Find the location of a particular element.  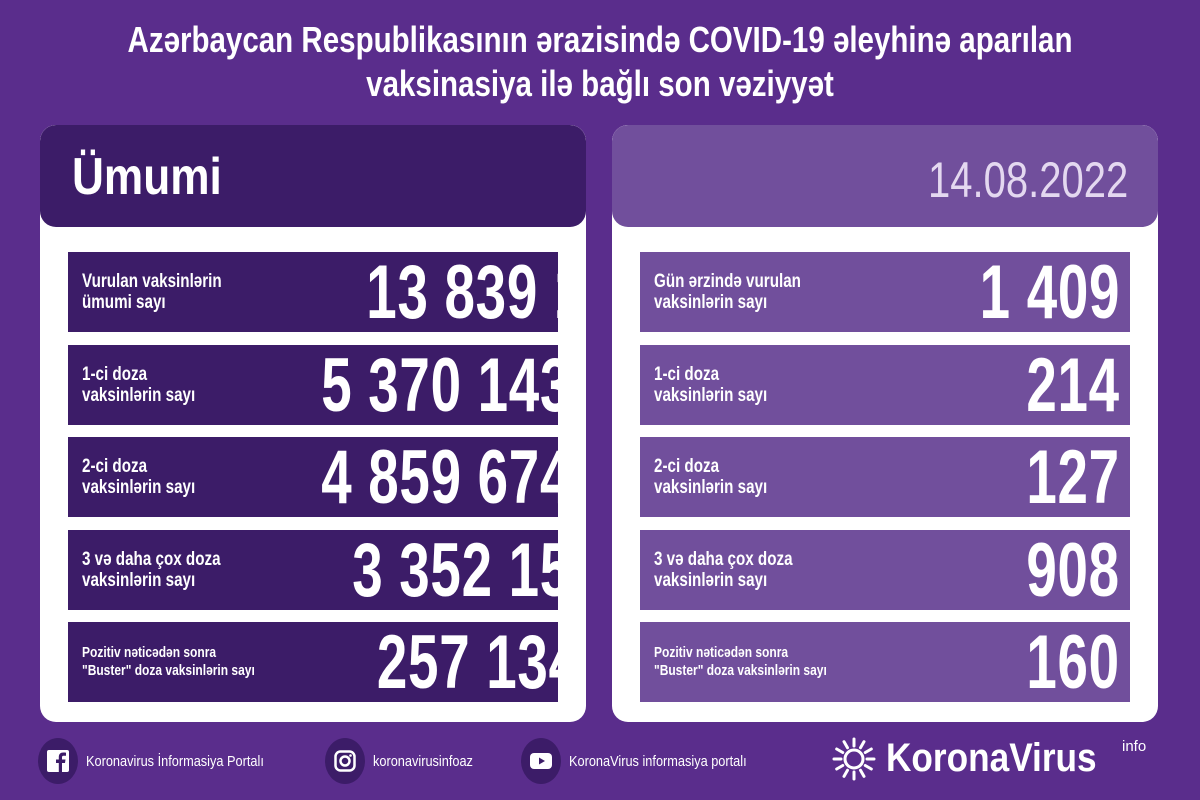

stat-value: 257 134 is located at coordinates (478, 662).